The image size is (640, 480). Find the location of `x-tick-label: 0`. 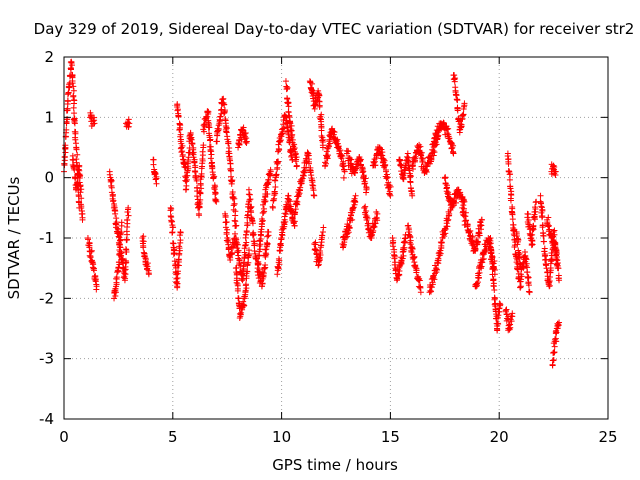

x-tick-label: 0 is located at coordinates (64, 437).